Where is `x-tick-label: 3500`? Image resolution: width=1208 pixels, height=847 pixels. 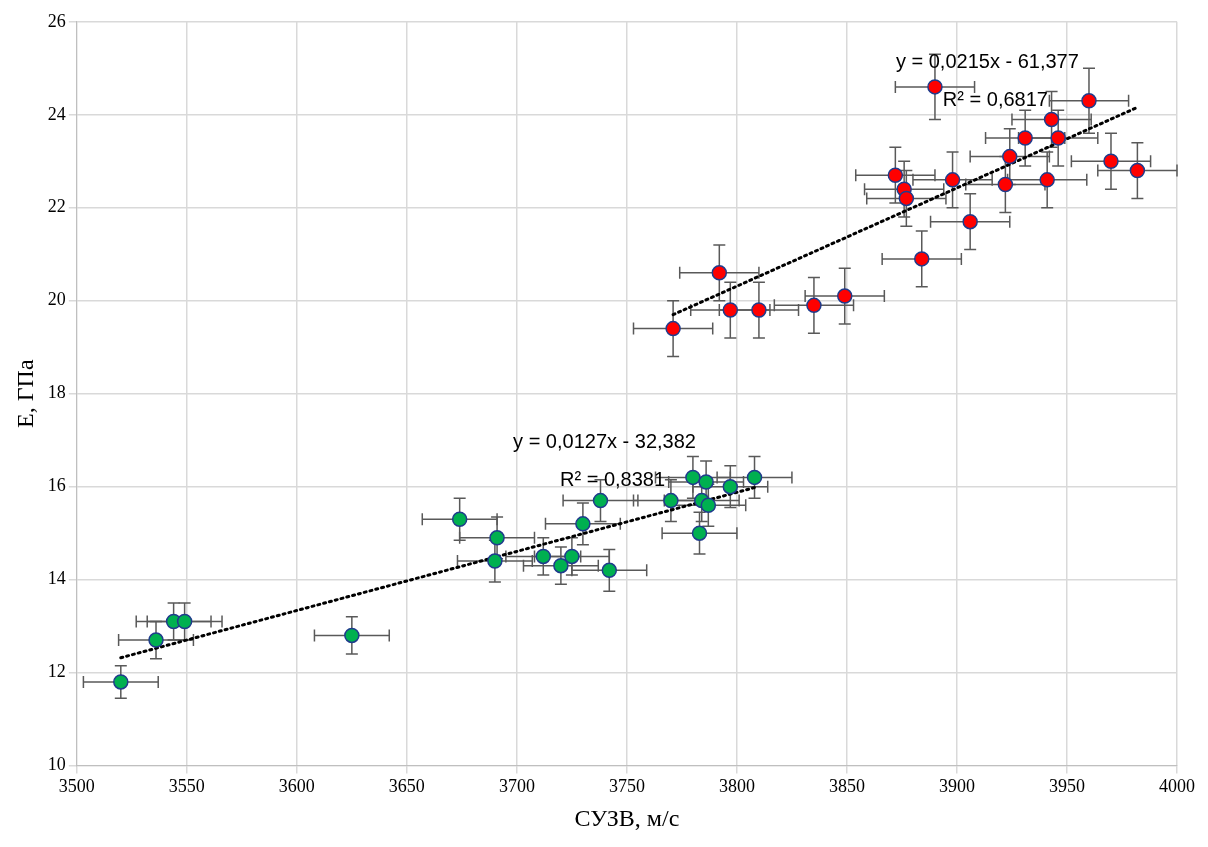 x-tick-label: 3500 is located at coordinates (76, 786).